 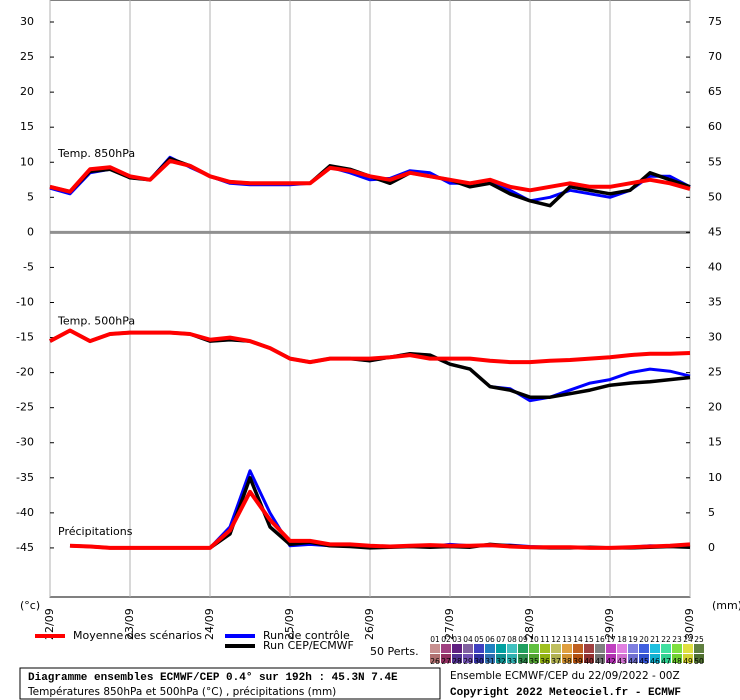 What do you see at coordinates (479, 639) in the screenshot?
I see `perturbation-label: 05` at bounding box center [479, 639].